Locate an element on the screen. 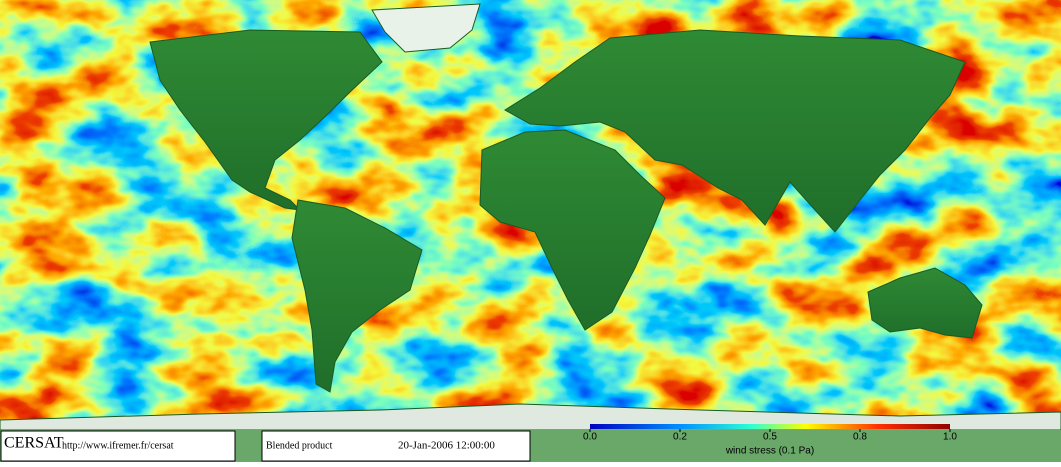  australia is located at coordinates (925, 303).